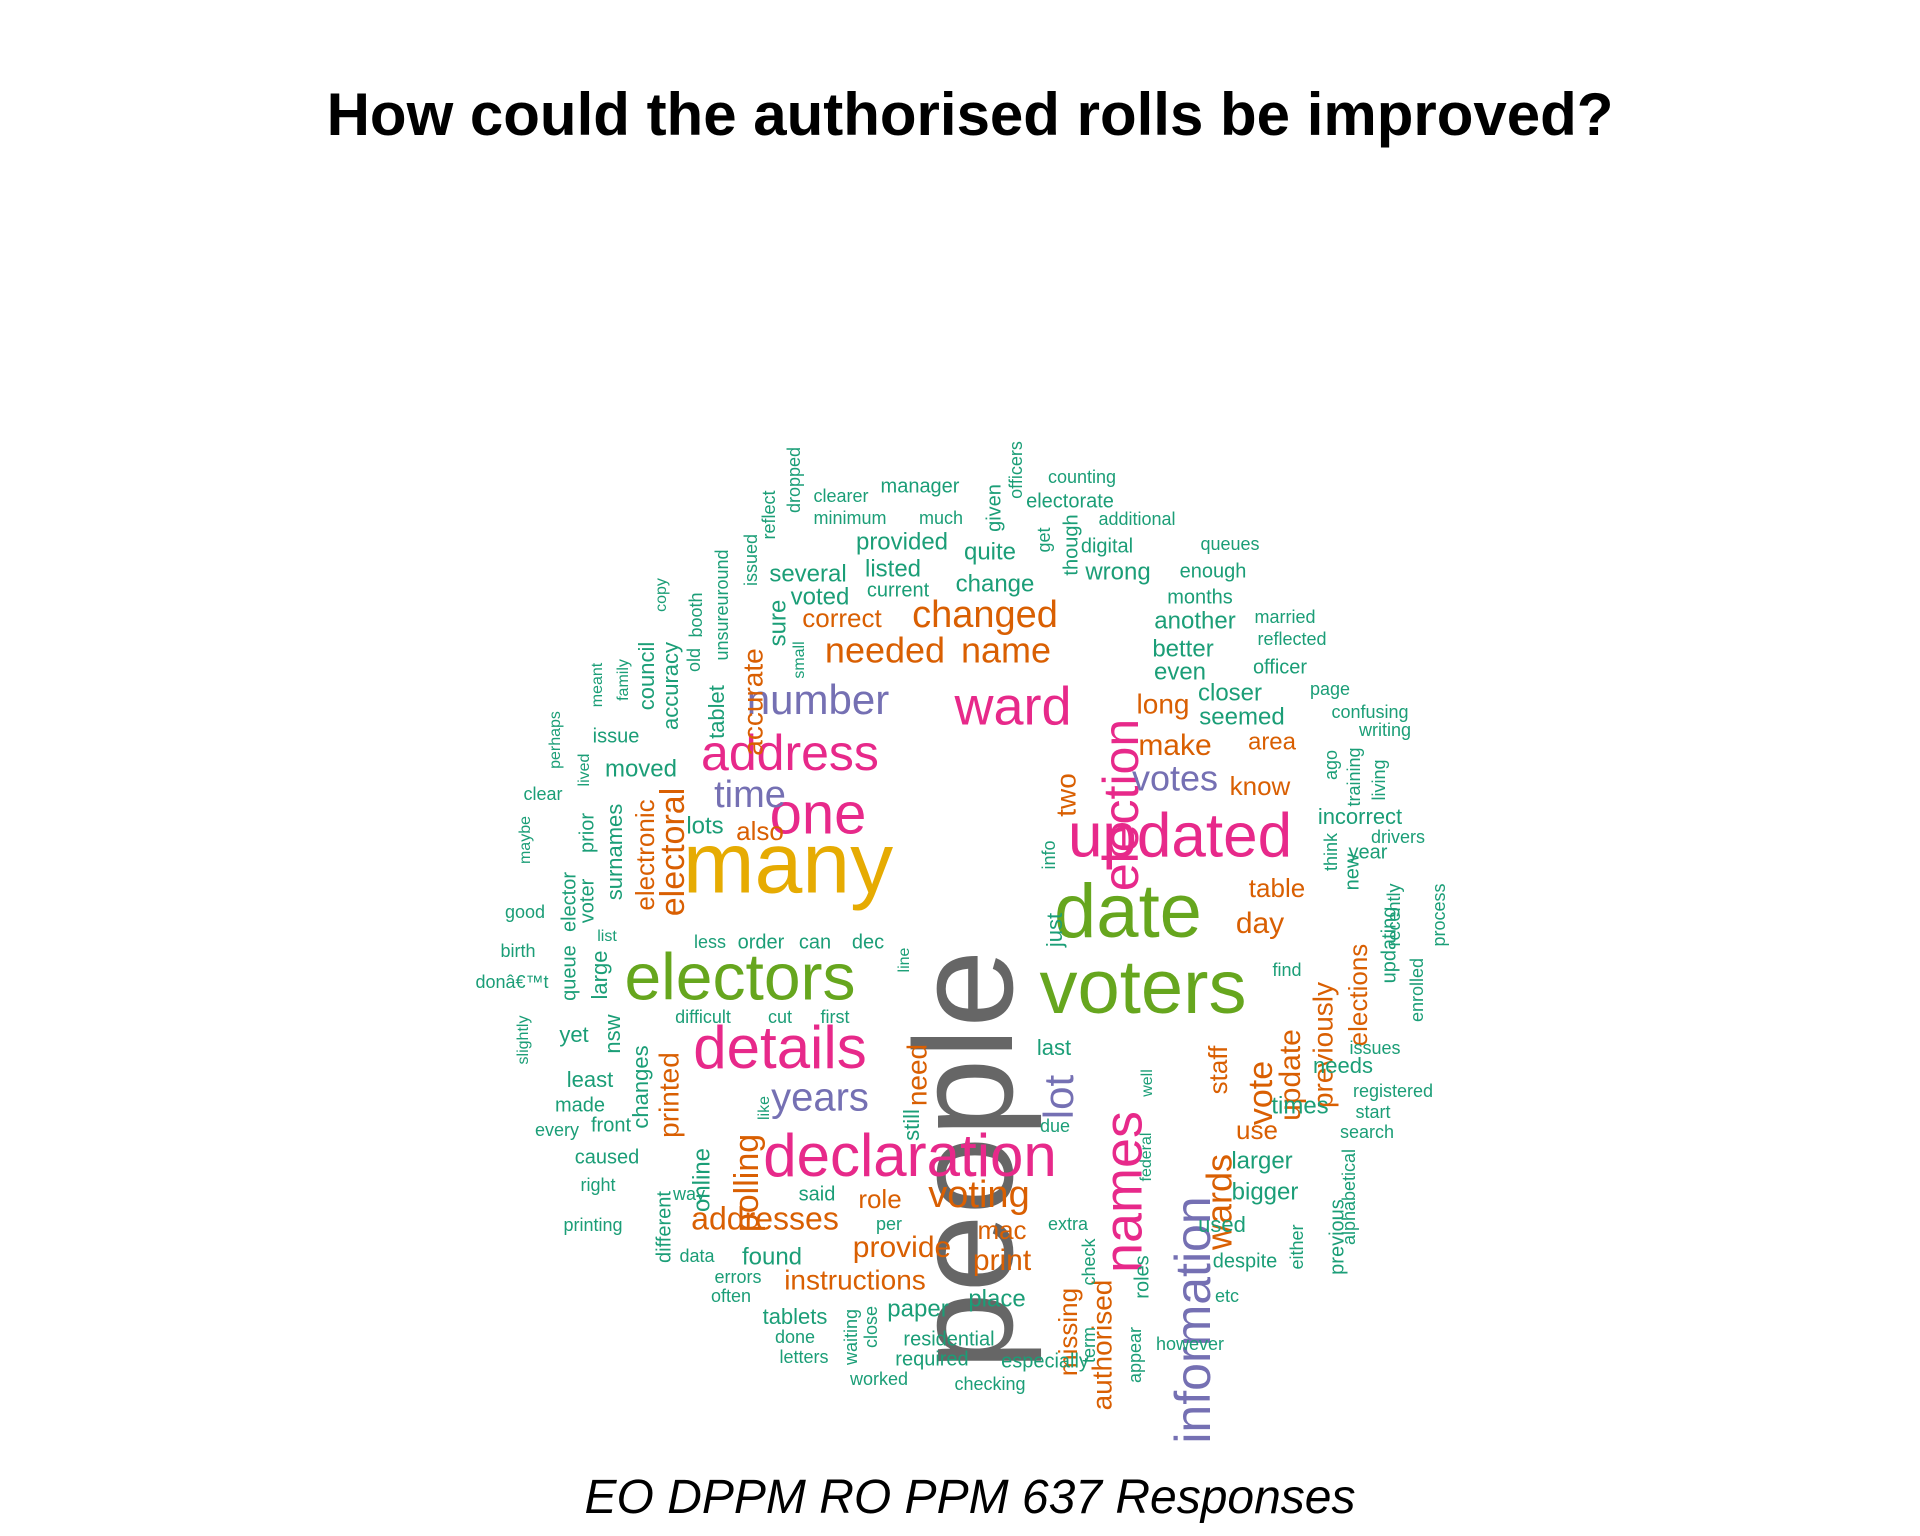 The width and height of the screenshot is (1920, 1536). What do you see at coordinates (645, 854) in the screenshot?
I see `word-electronic: electronic` at bounding box center [645, 854].